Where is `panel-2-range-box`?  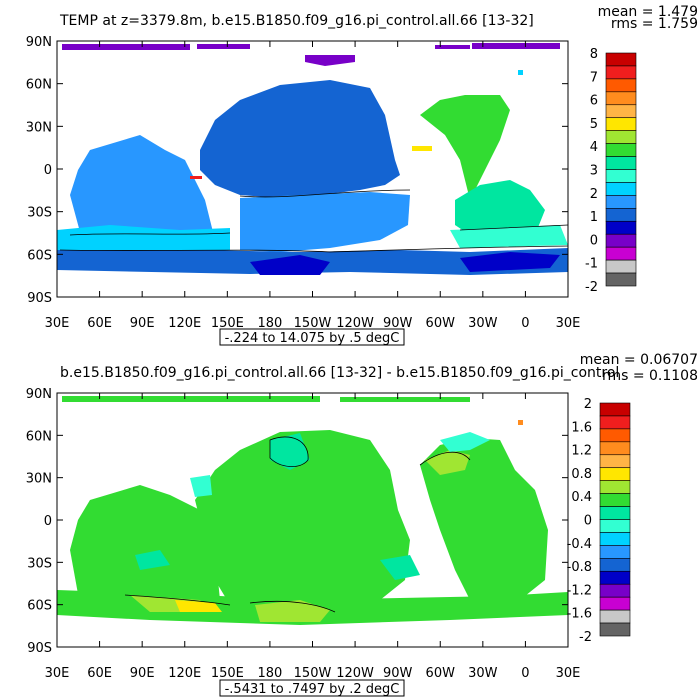 panel-2-range-box is located at coordinates (312, 688).